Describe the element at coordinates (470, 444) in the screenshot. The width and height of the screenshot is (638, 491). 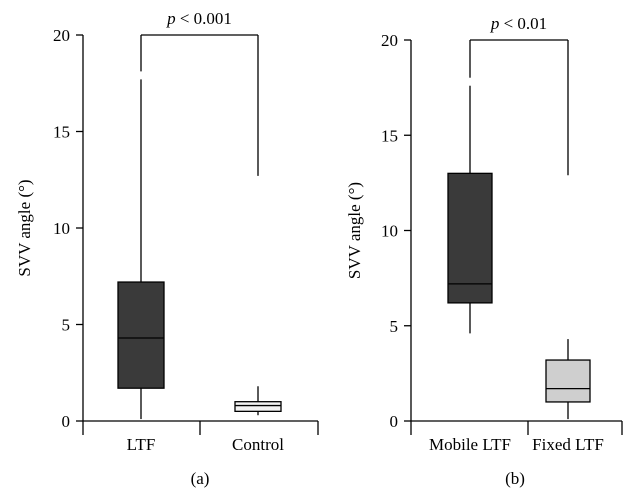
I see `x-category-label: Mobile LTF` at that location.